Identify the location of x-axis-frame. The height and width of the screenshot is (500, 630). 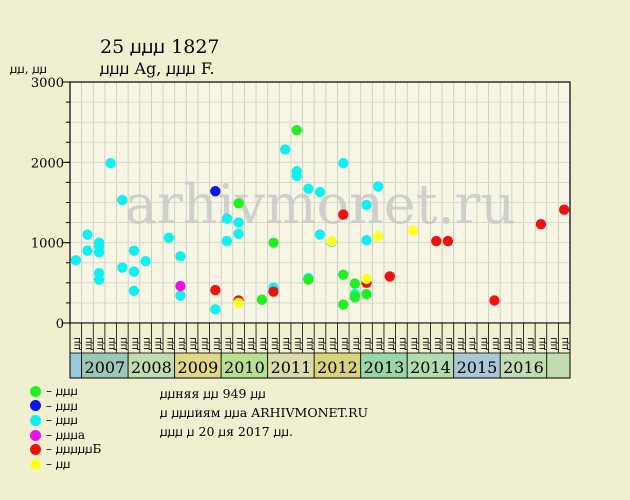
(320, 350).